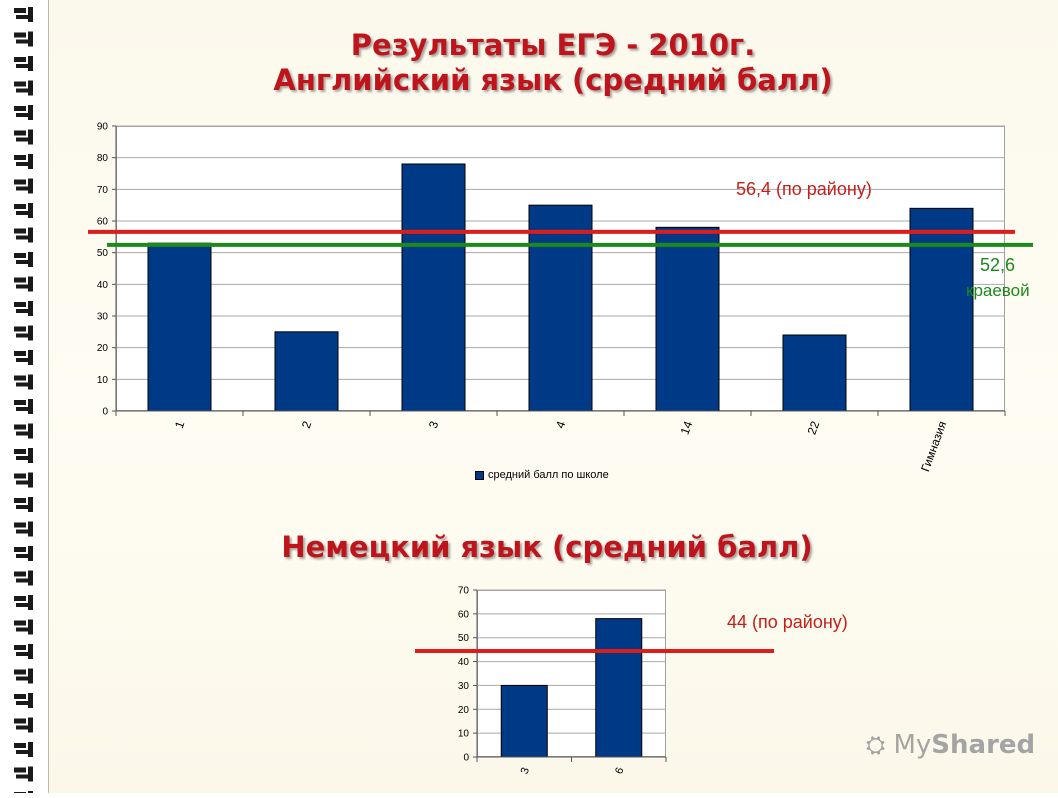  Describe the element at coordinates (553, 45) in the screenshot. I see `title-line-1: Результаты ЕГЭ - 2010г.` at that location.